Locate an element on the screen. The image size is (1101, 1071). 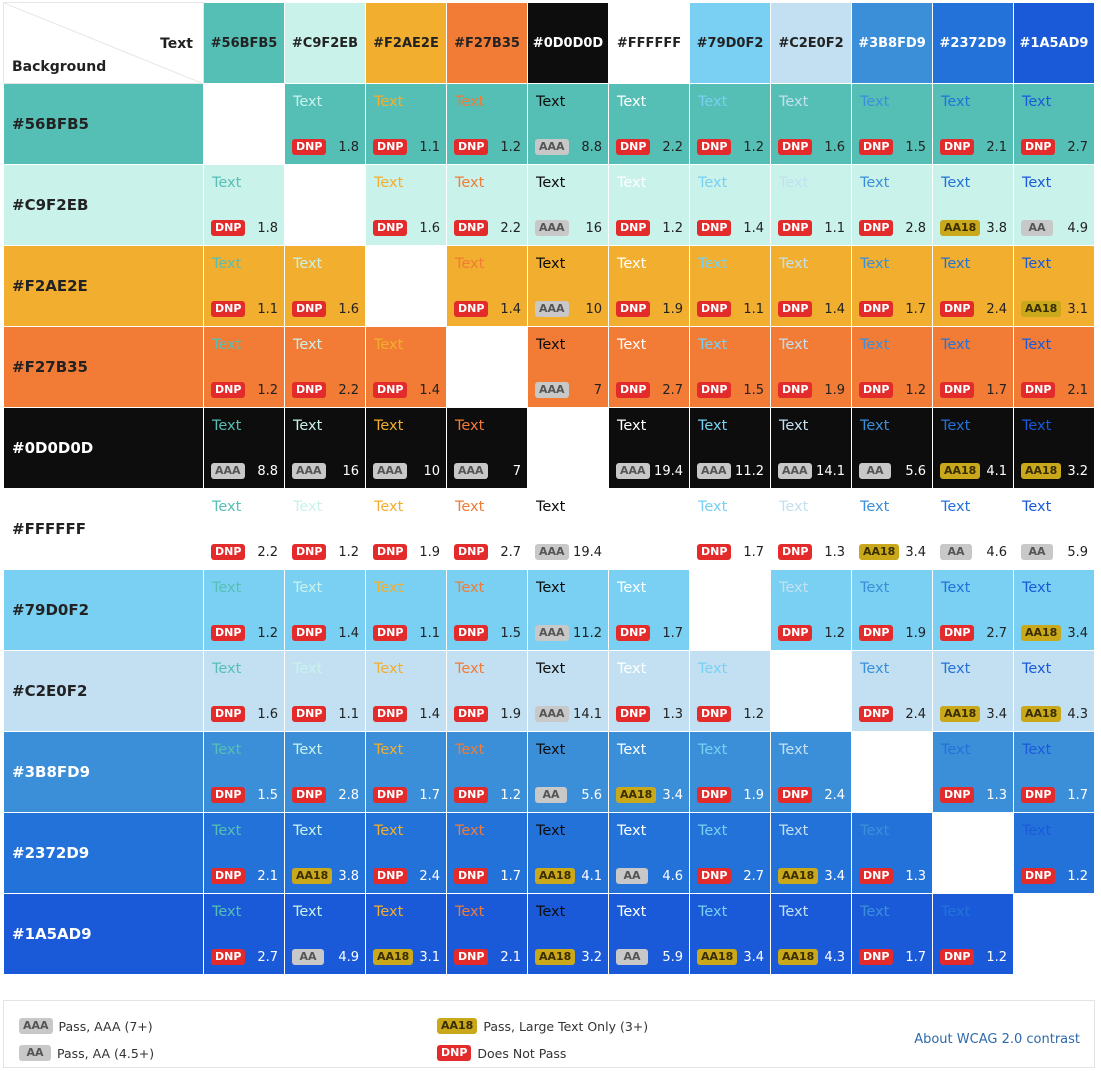
legend-aa18: AA18 Pass, Large Text Only (3+) is located at coordinates (542, 1026).